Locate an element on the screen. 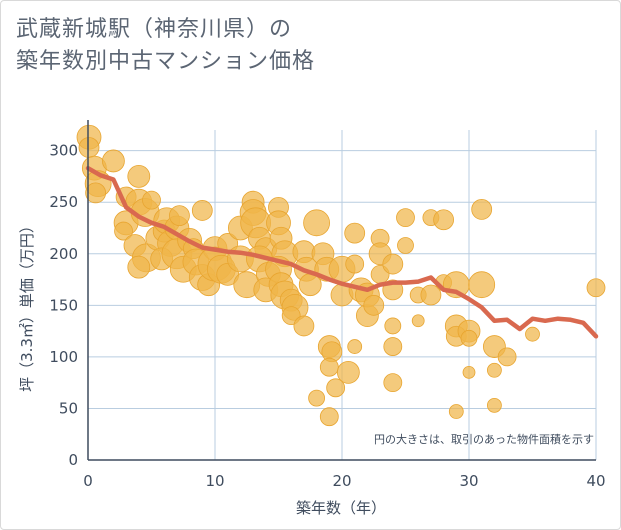 This screenshot has width=621, height=530. x-axis-label: 築年数（年） is located at coordinates (341, 508).